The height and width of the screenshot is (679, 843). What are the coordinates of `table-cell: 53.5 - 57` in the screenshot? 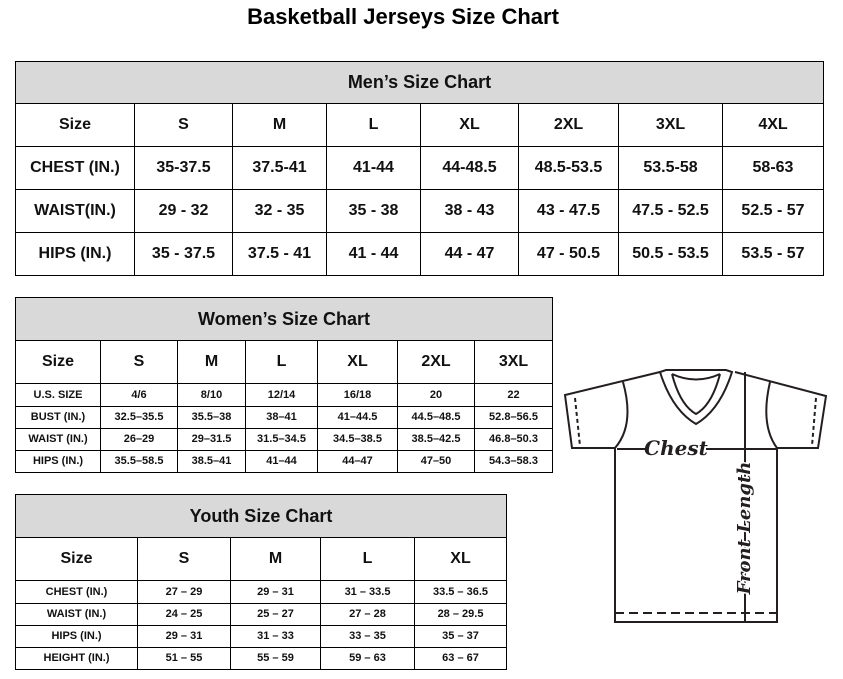 It's located at (773, 254).